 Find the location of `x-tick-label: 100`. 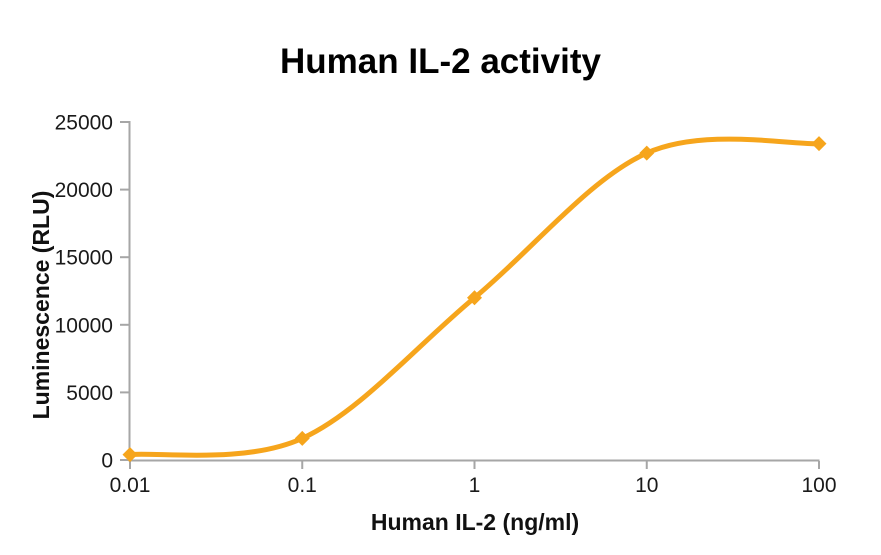

x-tick-label: 100 is located at coordinates (818, 485).